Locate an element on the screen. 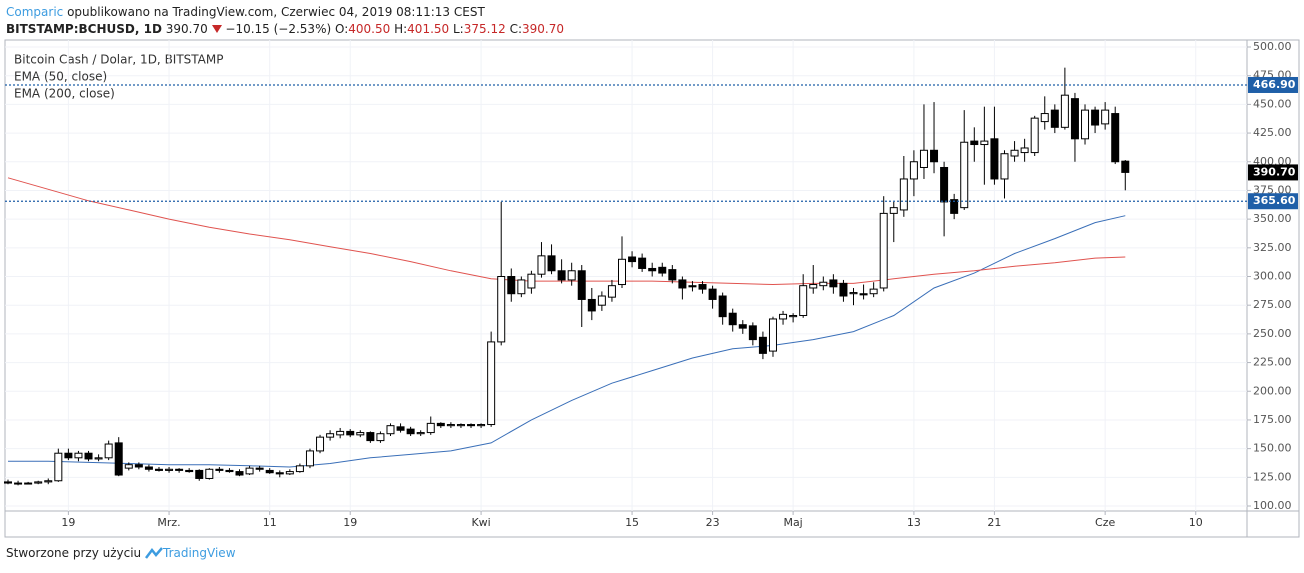  y-tick-label: 325.00 is located at coordinates (1272, 247).